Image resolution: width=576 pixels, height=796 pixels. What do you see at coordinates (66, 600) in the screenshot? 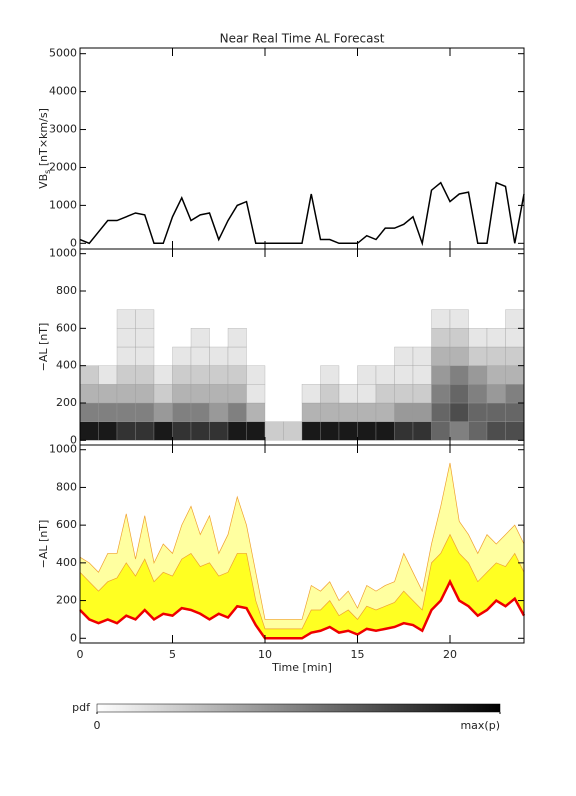
I see `y-tick-label: 200` at bounding box center [66, 600].